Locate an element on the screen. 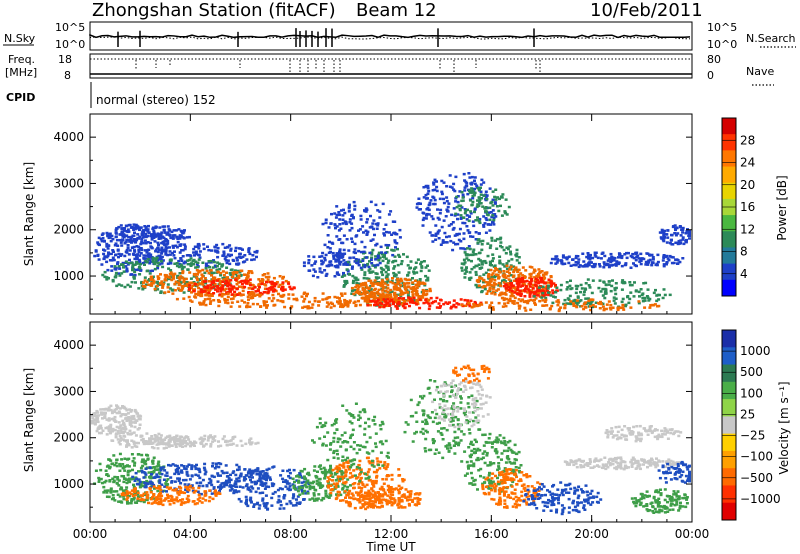 The image size is (800, 554). freq-tick-bottom: 8 is located at coordinates (67, 75).